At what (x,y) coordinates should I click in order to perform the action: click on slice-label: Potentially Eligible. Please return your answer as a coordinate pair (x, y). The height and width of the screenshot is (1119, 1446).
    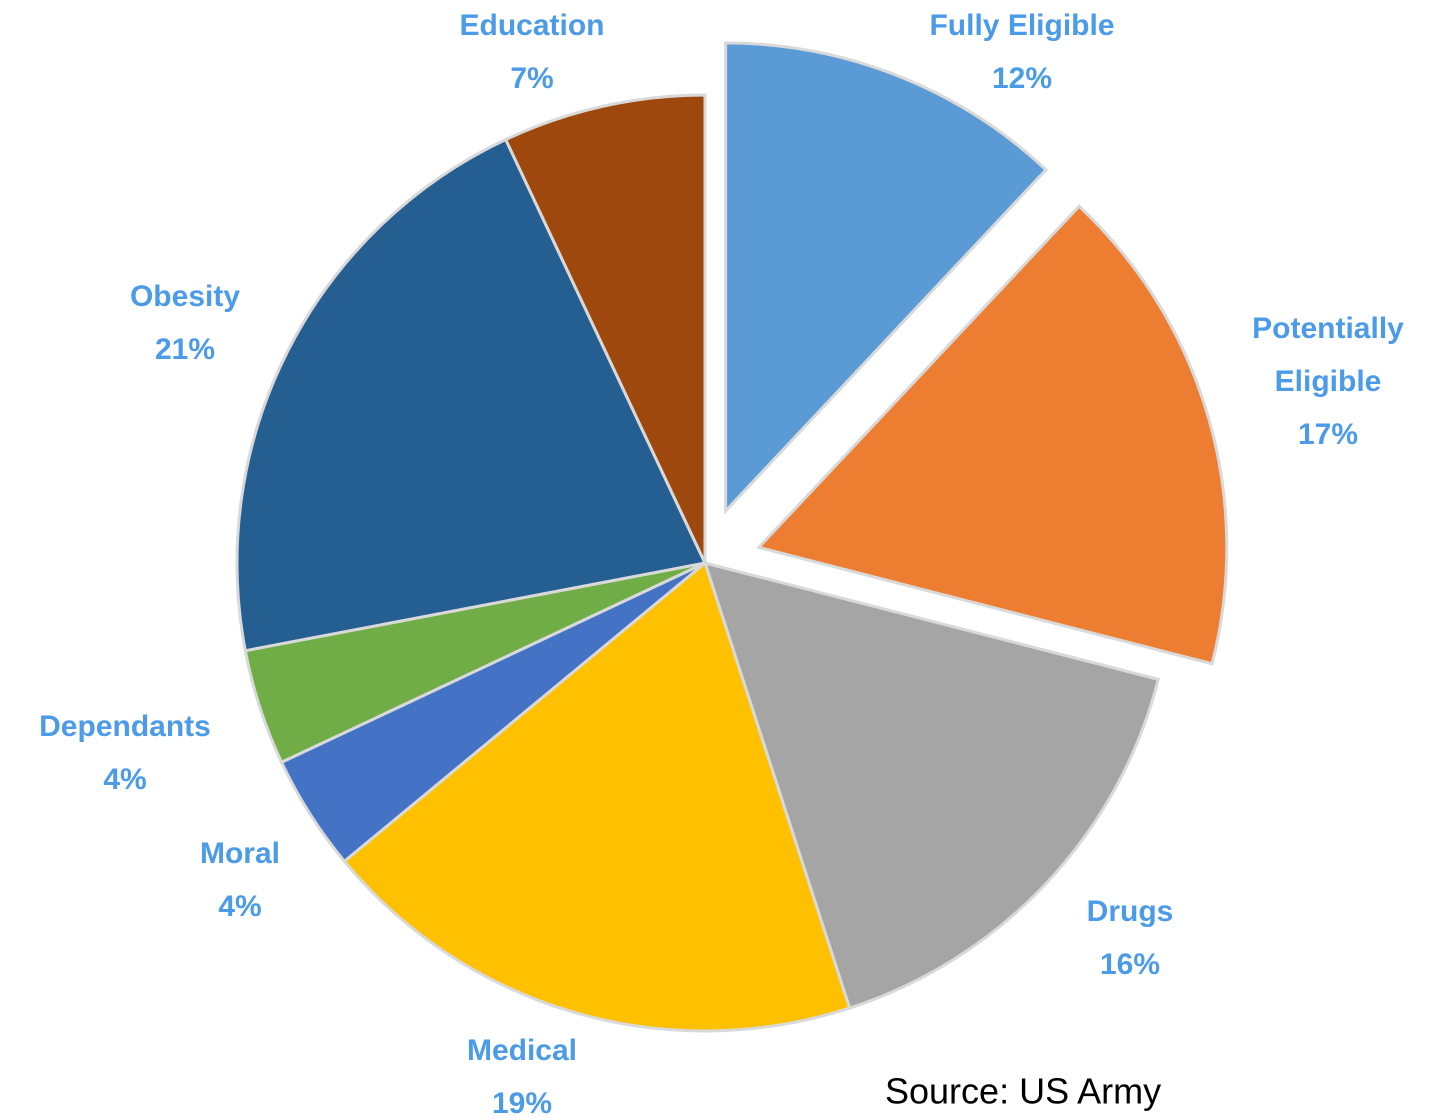
    Looking at the image, I should click on (1328, 355).